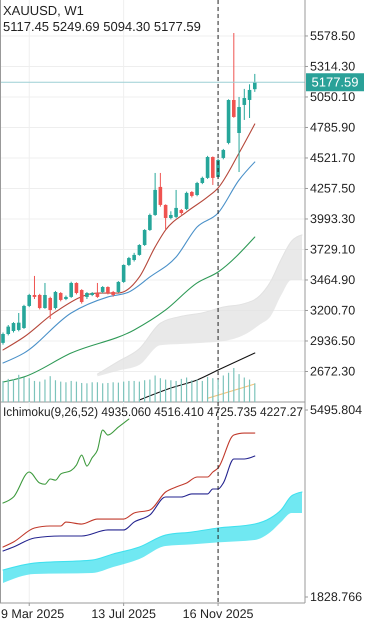  I want to click on ref-line-label: 5177.59, so click(335, 82).